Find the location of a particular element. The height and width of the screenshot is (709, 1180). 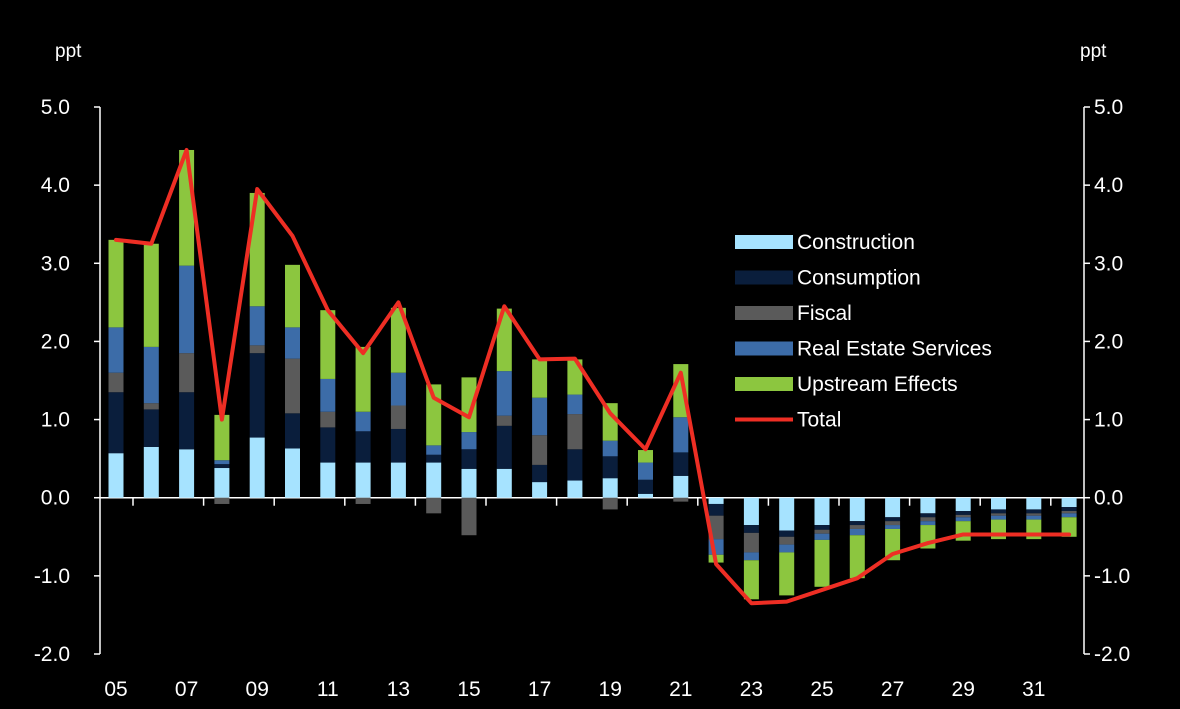

right-y-tick-label: -2.0 is located at coordinates (1112, 654).